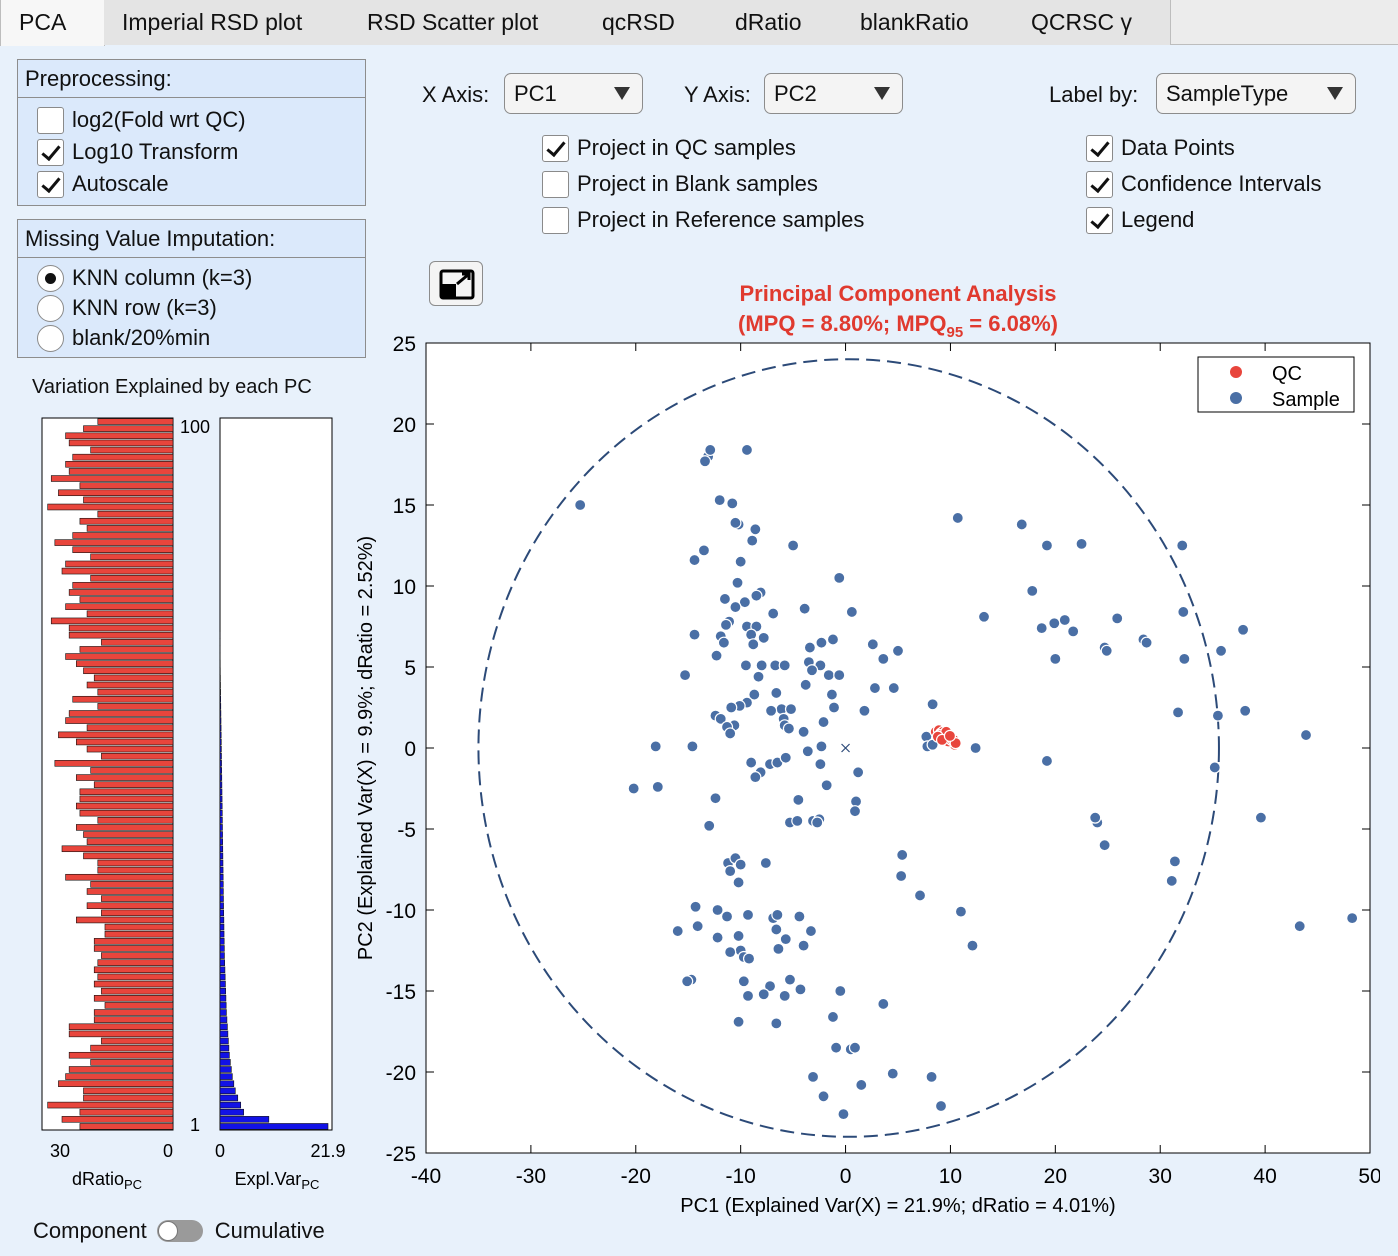 The height and width of the screenshot is (1256, 1398). What do you see at coordinates (227, 22) in the screenshot?
I see `tab-imperial-rsd-plot: Imperial RSD plot` at bounding box center [227, 22].